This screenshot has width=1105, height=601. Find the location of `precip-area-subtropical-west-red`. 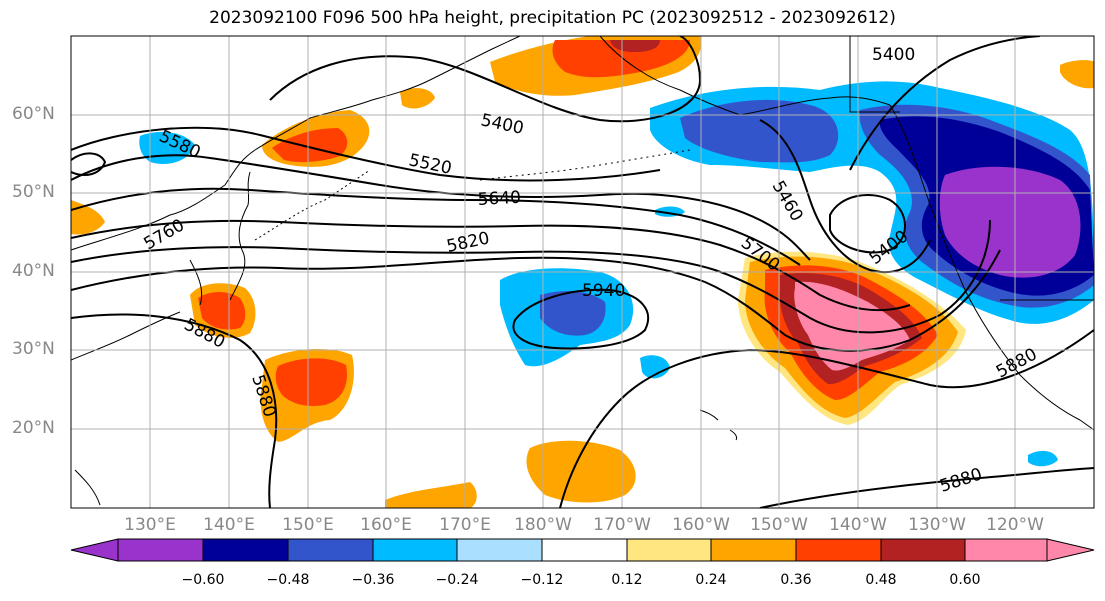

precip-area-subtropical-west-red is located at coordinates (311, 382).